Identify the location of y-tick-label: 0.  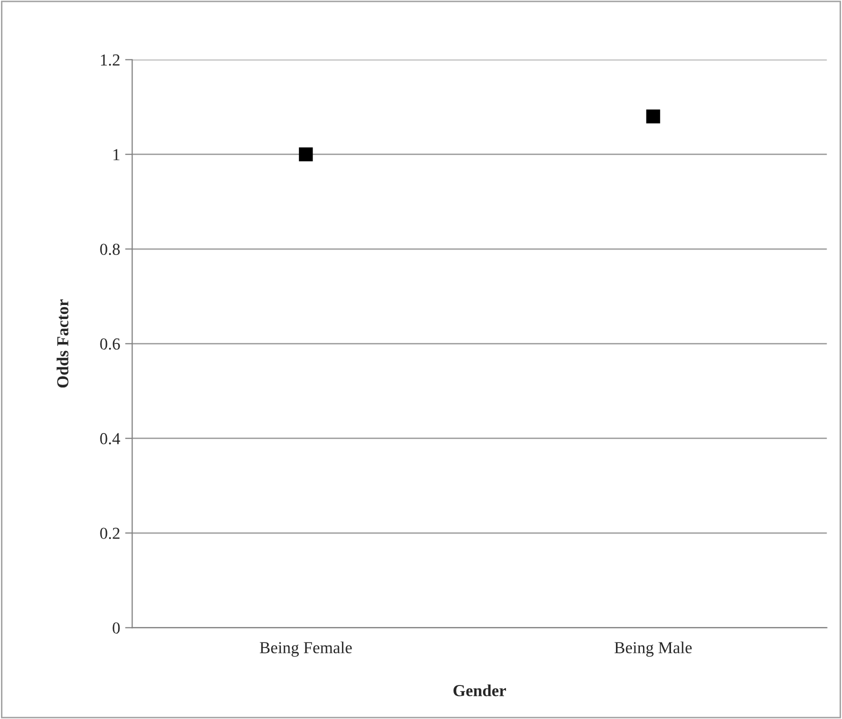
(116, 628).